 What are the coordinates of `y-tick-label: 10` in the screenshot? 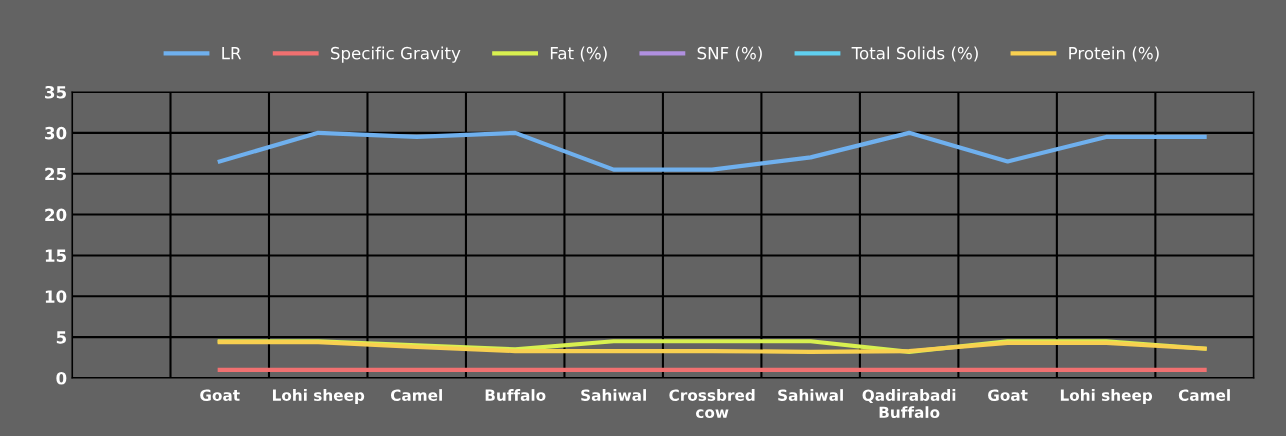 It's located at (56, 296).